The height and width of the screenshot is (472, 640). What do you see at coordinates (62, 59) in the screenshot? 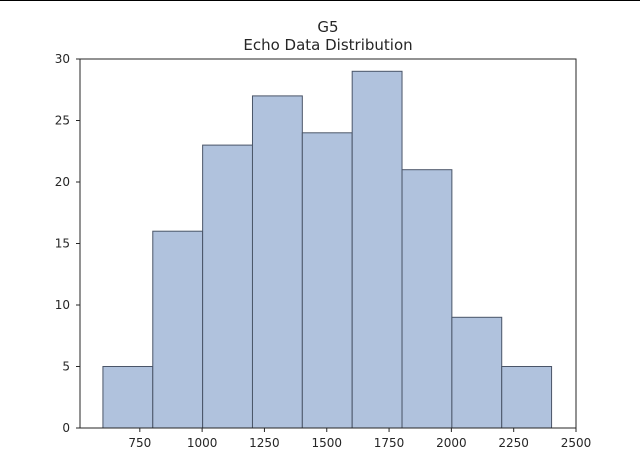
I see `y-tick-label: 30` at bounding box center [62, 59].